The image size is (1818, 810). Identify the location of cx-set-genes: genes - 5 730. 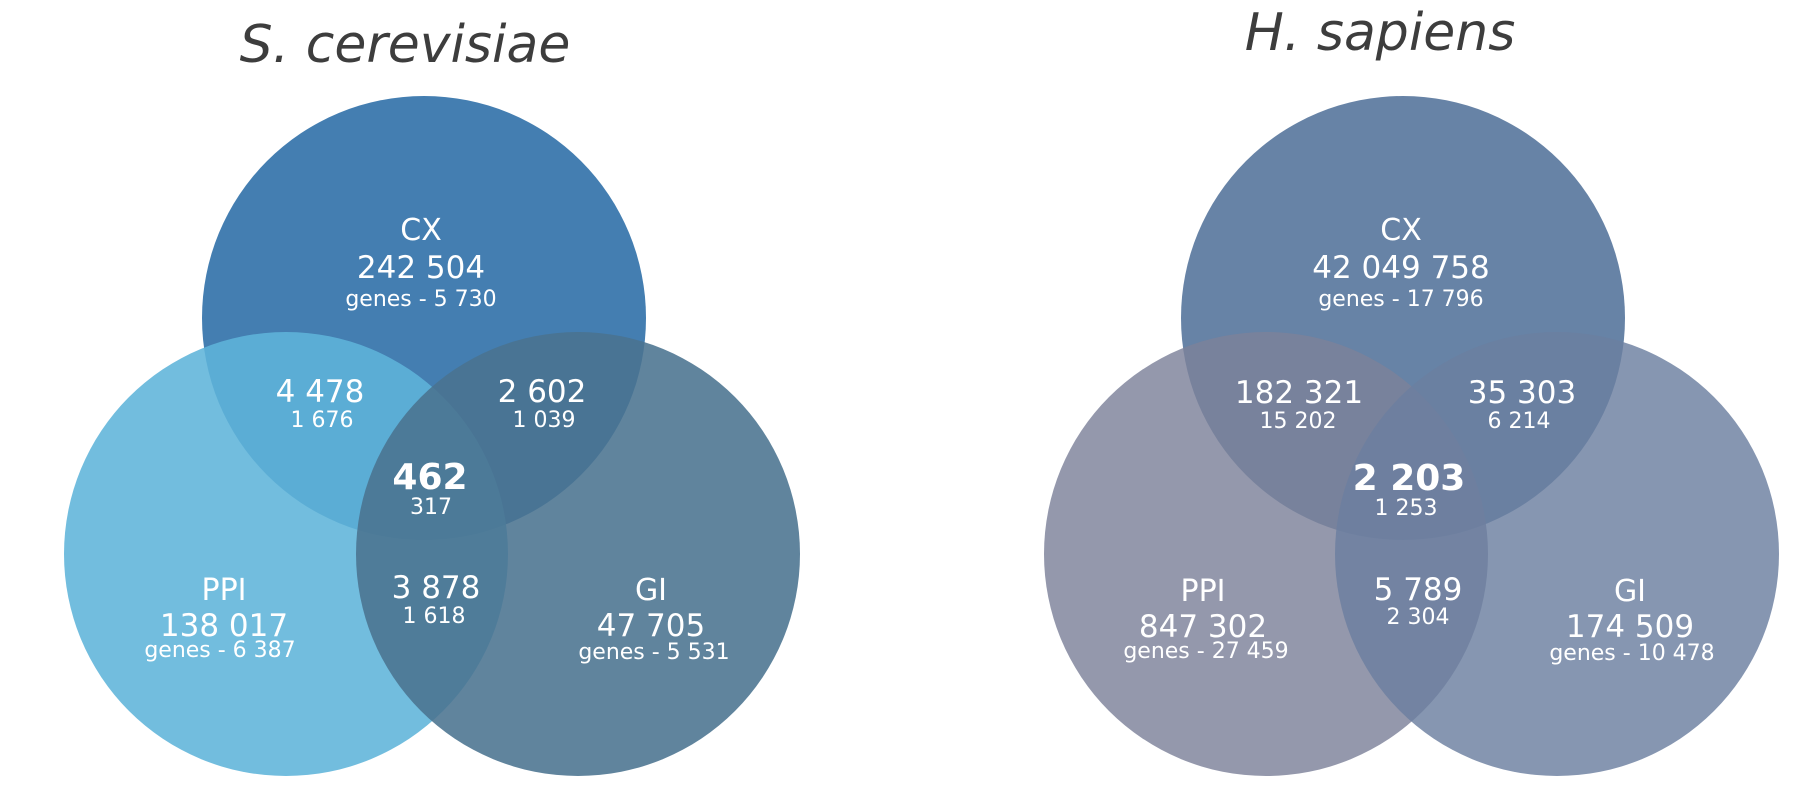
(420, 299).